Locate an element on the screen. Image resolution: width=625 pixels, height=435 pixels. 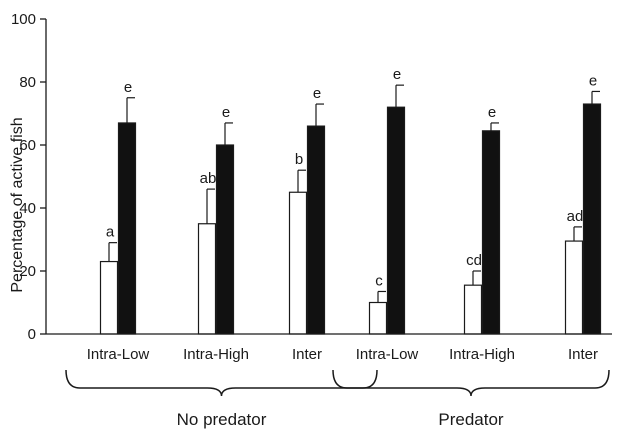
y-tick-label: 80 is located at coordinates (27, 82).